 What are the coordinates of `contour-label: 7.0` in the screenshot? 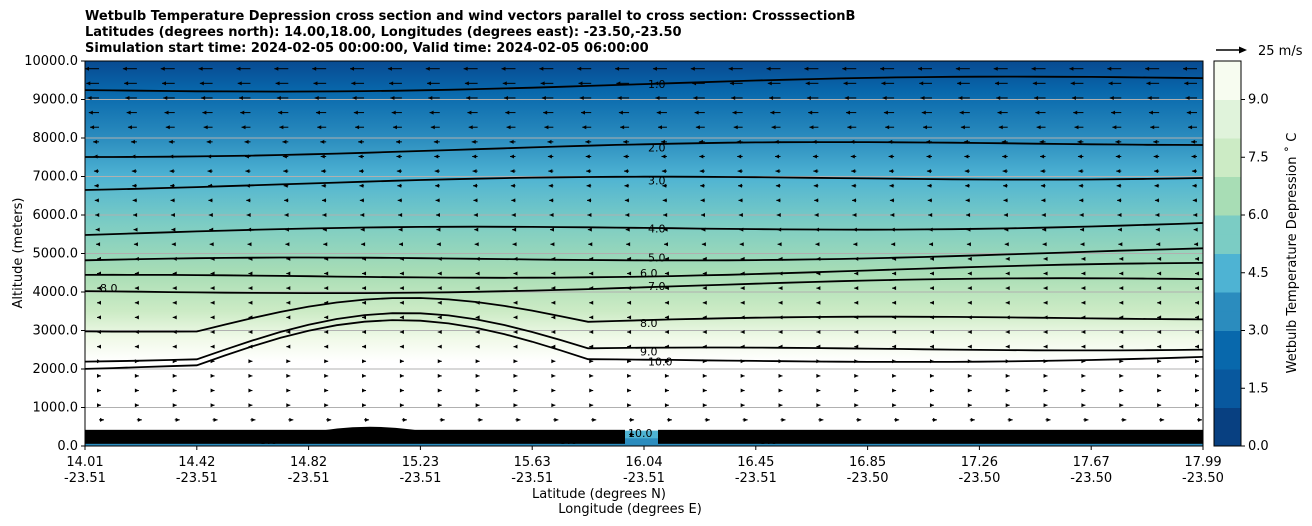 It's located at (657, 286).